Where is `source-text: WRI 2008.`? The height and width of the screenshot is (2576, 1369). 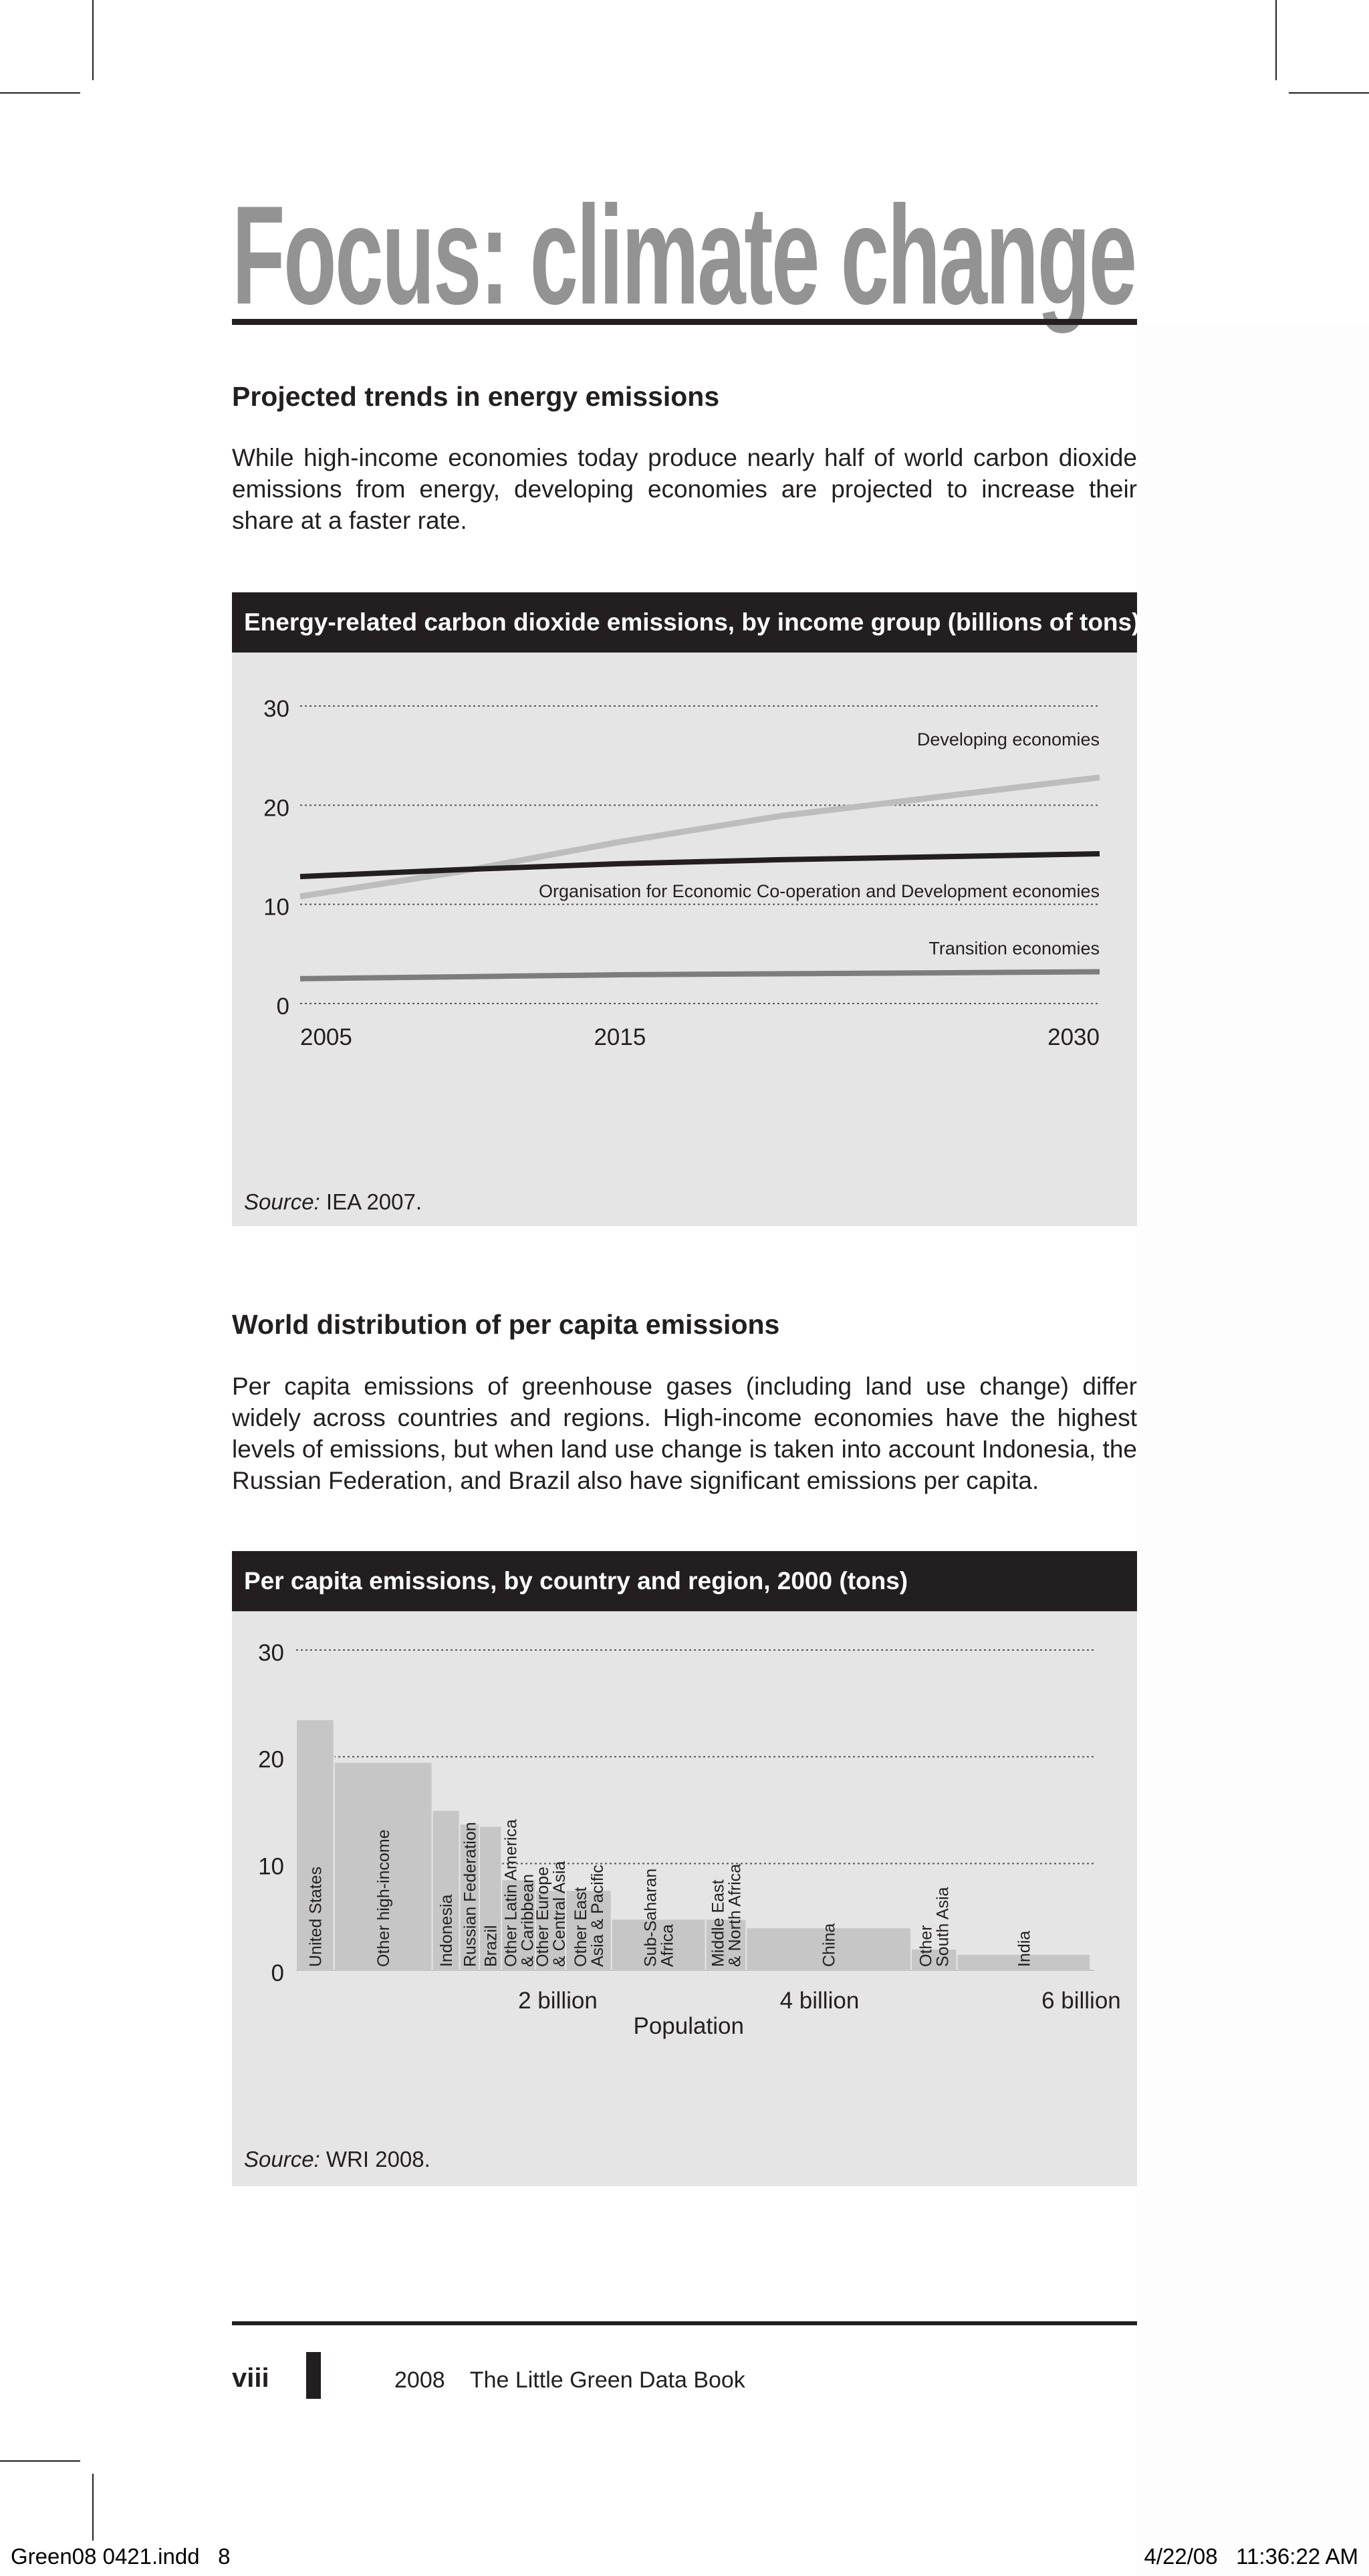
source-text: WRI 2008. is located at coordinates (378, 2159).